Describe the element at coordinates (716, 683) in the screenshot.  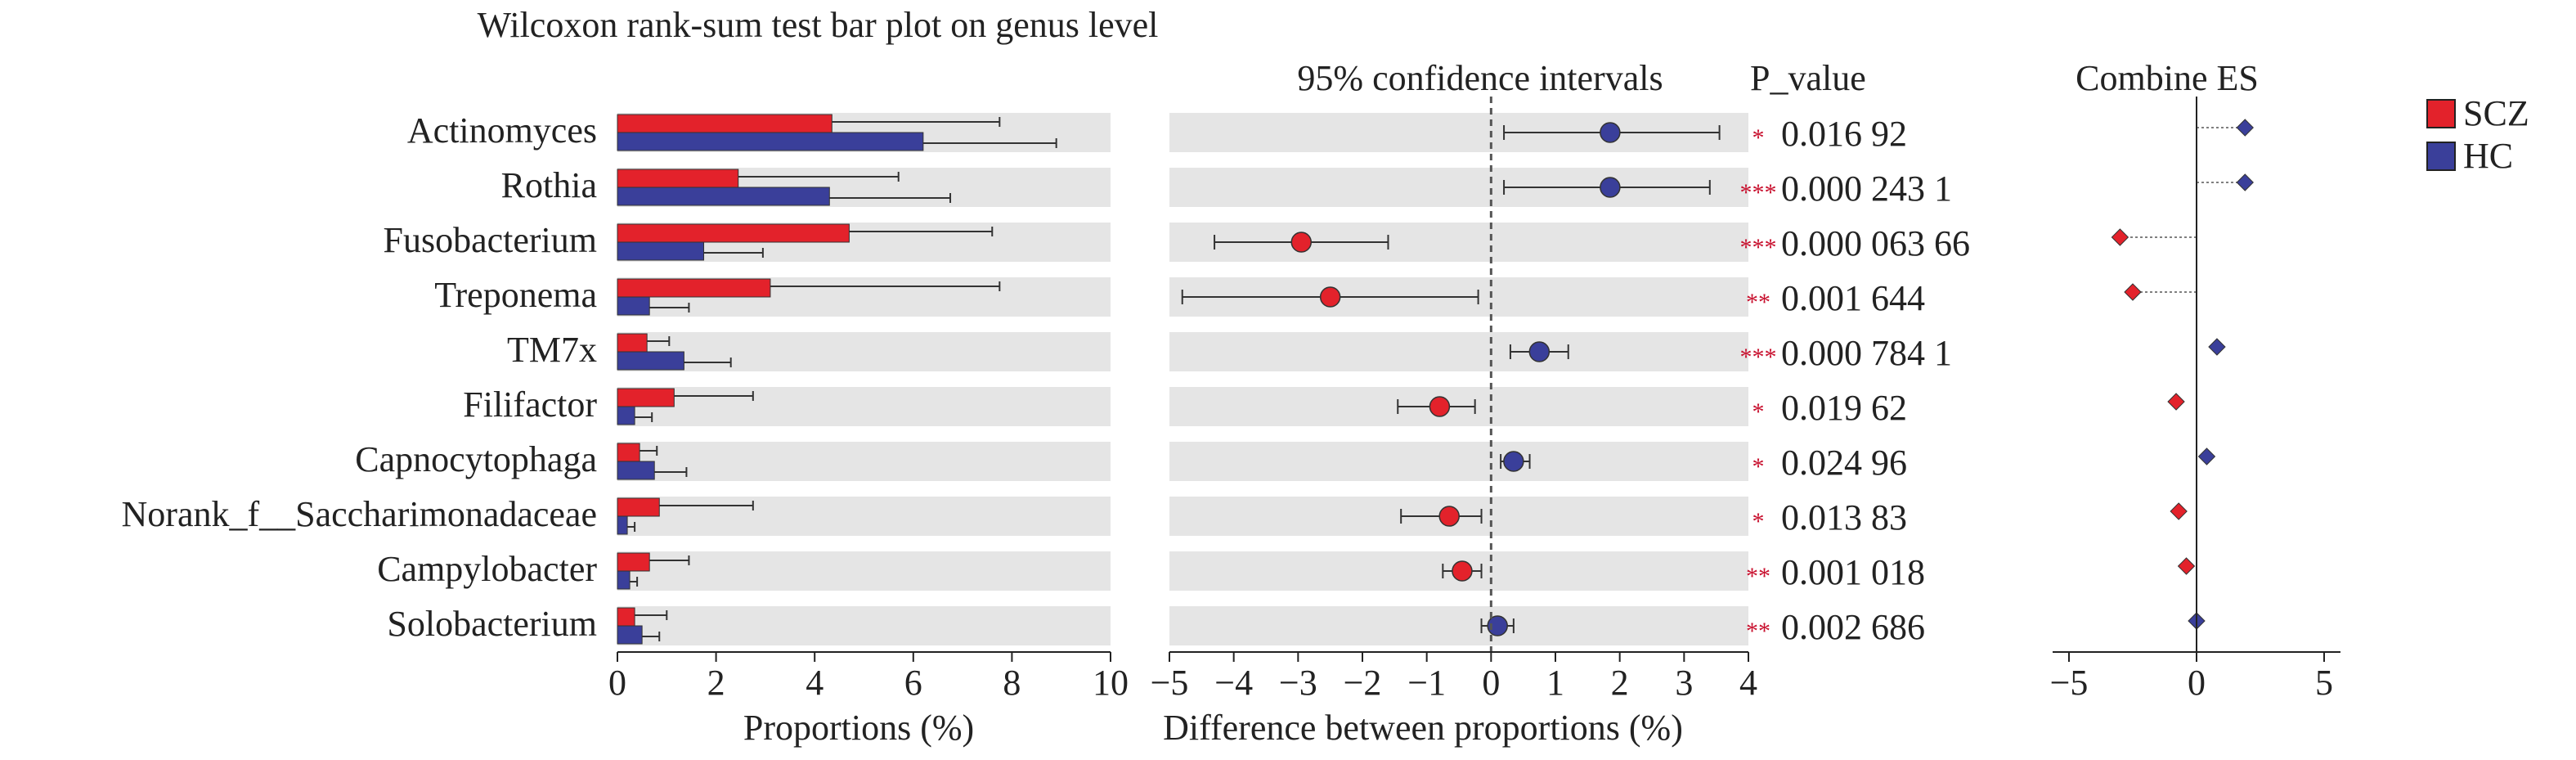
I see `proportions-tick-label: 2` at that location.